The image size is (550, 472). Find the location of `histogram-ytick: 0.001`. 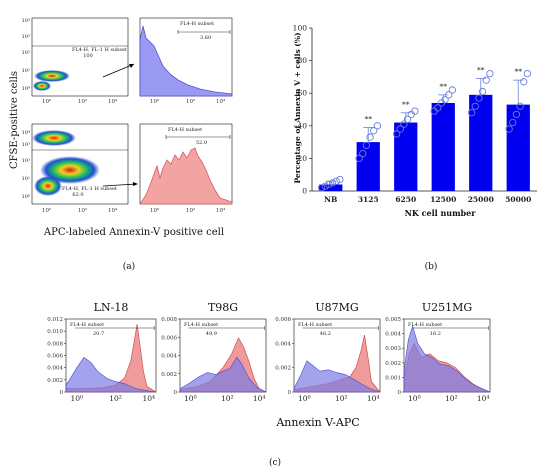

histogram-ytick: 0.001 is located at coordinates (393, 378).